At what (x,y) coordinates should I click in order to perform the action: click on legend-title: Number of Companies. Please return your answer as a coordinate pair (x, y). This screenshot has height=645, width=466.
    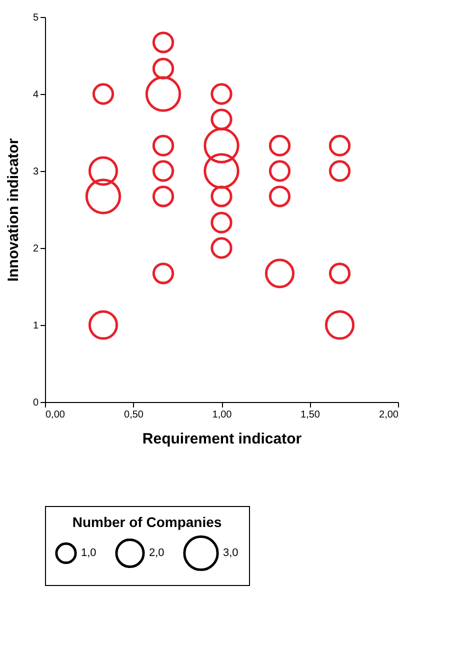
    Looking at the image, I should click on (147, 522).